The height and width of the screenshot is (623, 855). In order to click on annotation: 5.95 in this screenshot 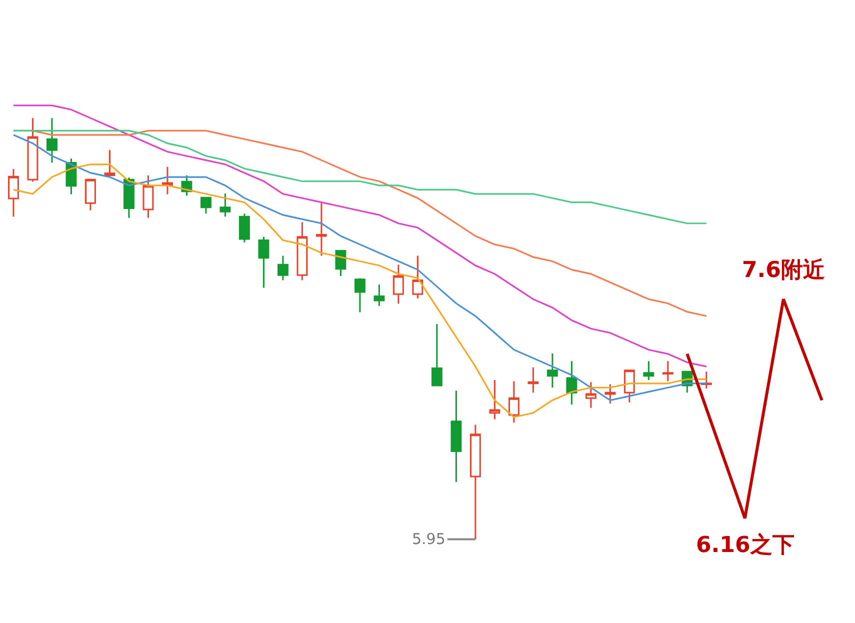, I will do `click(429, 539)`.